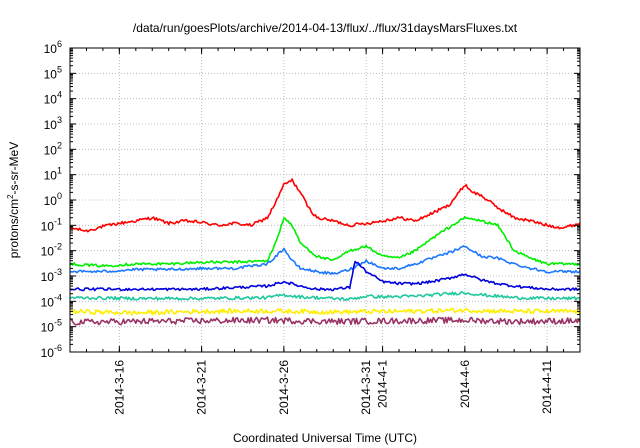  I want to click on y-tick-exponent: 4, so click(59, 95).